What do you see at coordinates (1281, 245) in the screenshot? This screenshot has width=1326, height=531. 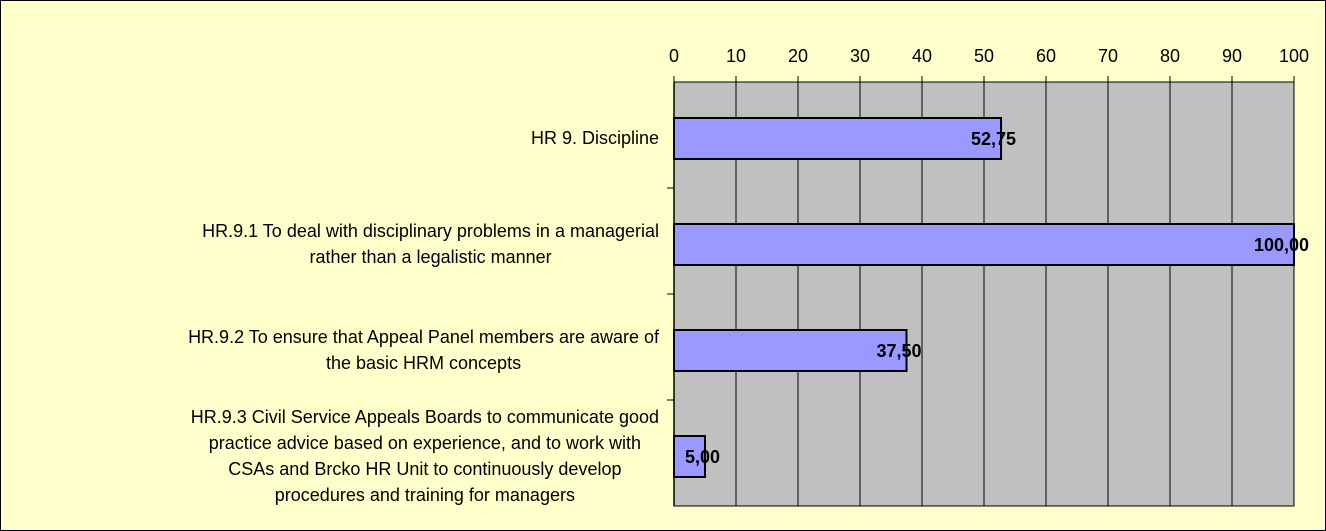 I see `value-label: 100,00` at bounding box center [1281, 245].